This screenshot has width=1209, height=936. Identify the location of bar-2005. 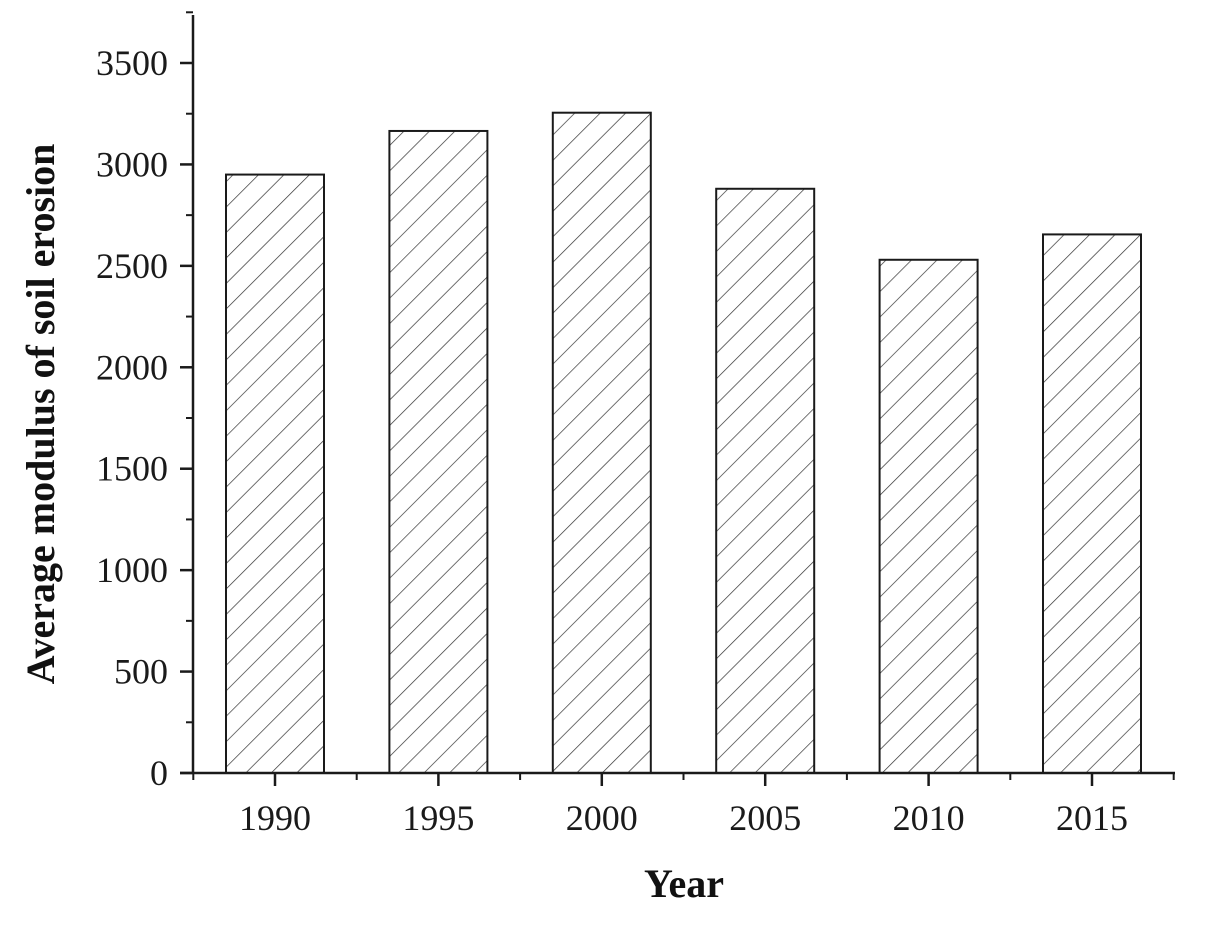
(765, 480).